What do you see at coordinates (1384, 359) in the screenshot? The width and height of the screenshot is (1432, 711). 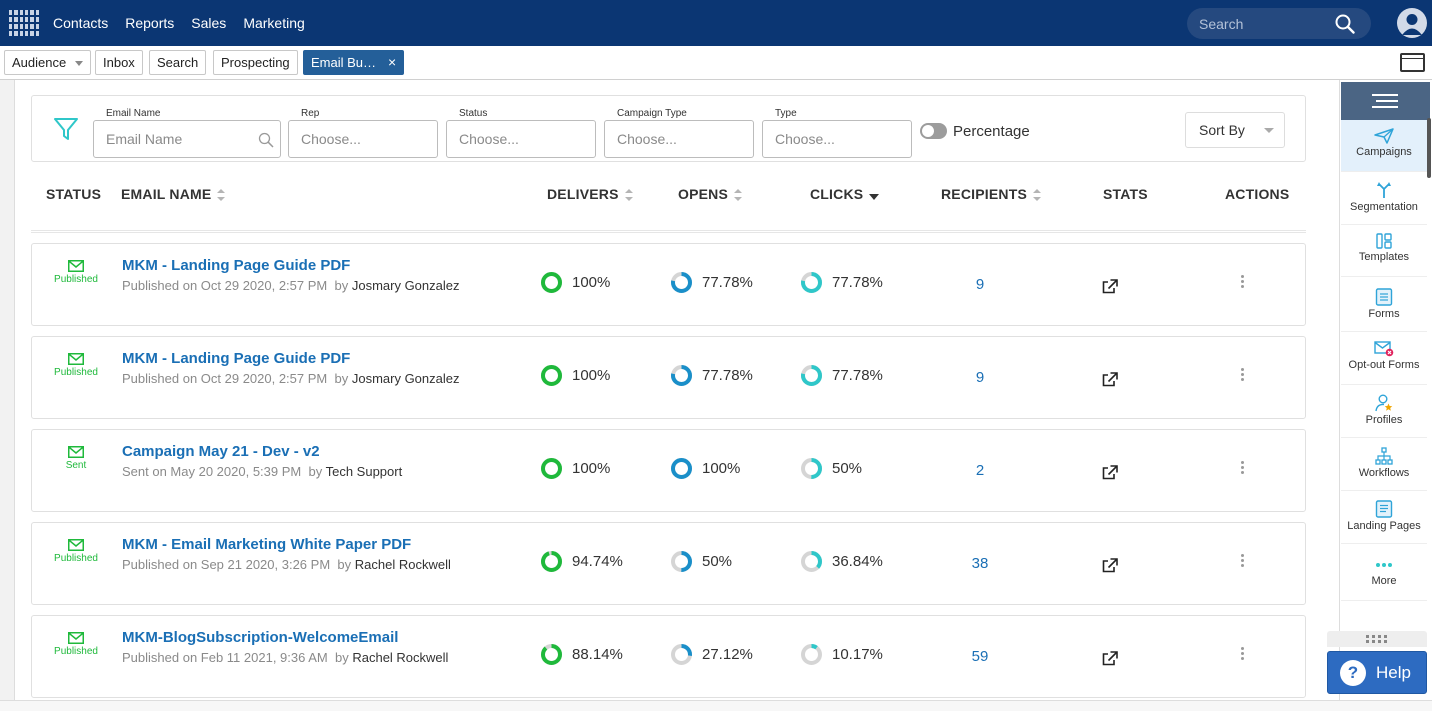 I see `sidebar-item-opt-out-forms: Opt-out Forms` at bounding box center [1384, 359].